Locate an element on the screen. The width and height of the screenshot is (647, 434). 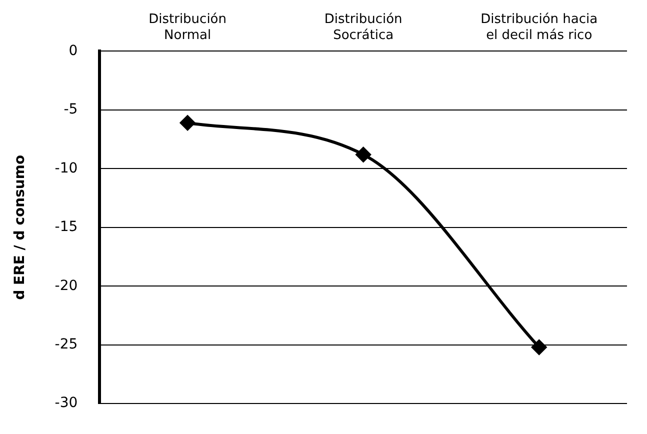
y-tick-label: -20 is located at coordinates (66, 286).